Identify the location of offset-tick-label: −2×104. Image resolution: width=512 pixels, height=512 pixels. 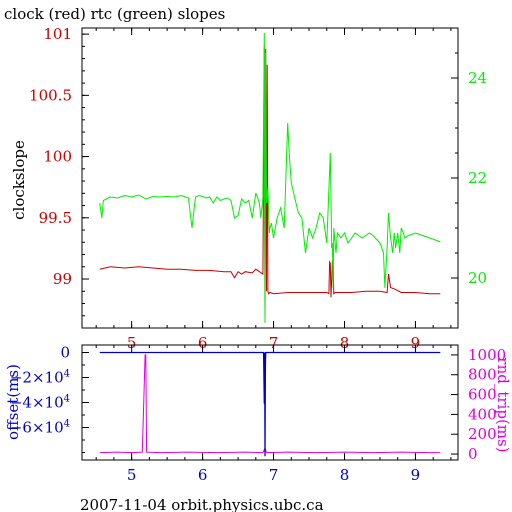
(40, 378).